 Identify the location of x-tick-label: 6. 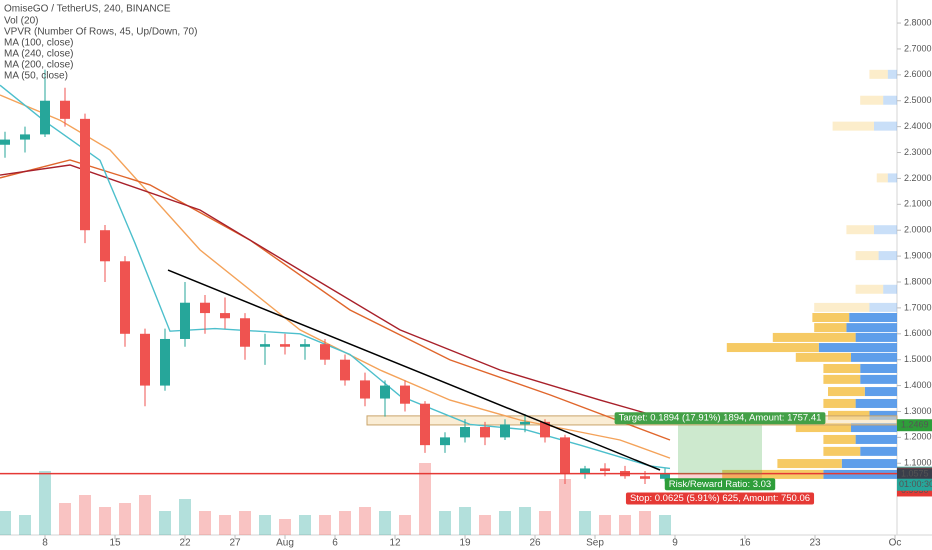
(335, 543).